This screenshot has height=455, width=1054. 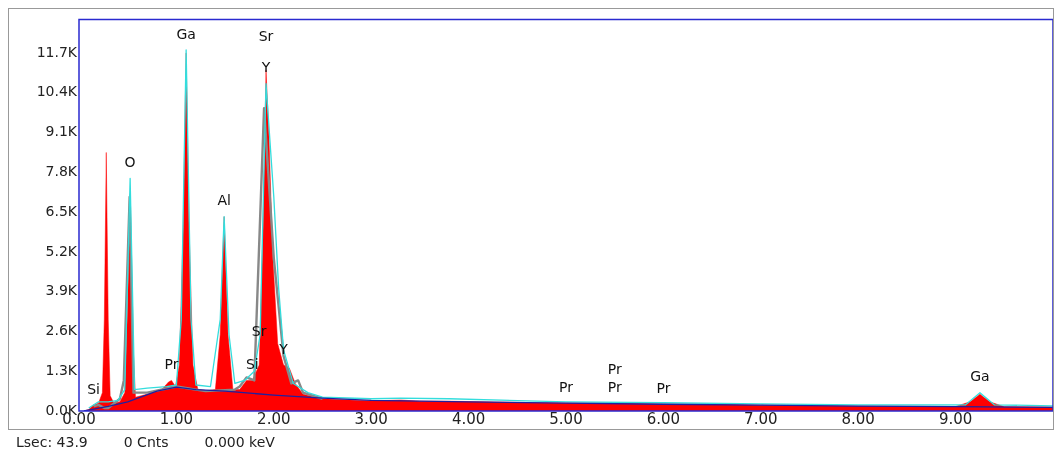 I want to click on annotation: O, so click(x=130, y=162).